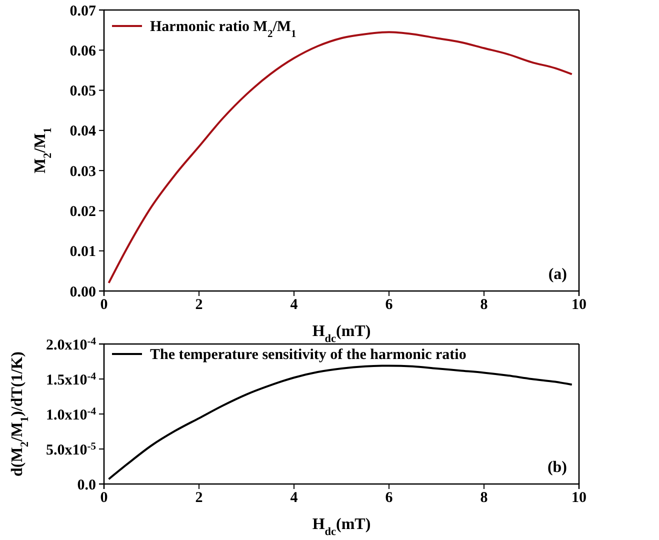 The width and height of the screenshot is (659, 540). What do you see at coordinates (71, 449) in the screenshot?
I see `y-tick-label: 5.0x10$^{-5}$` at bounding box center [71, 449].